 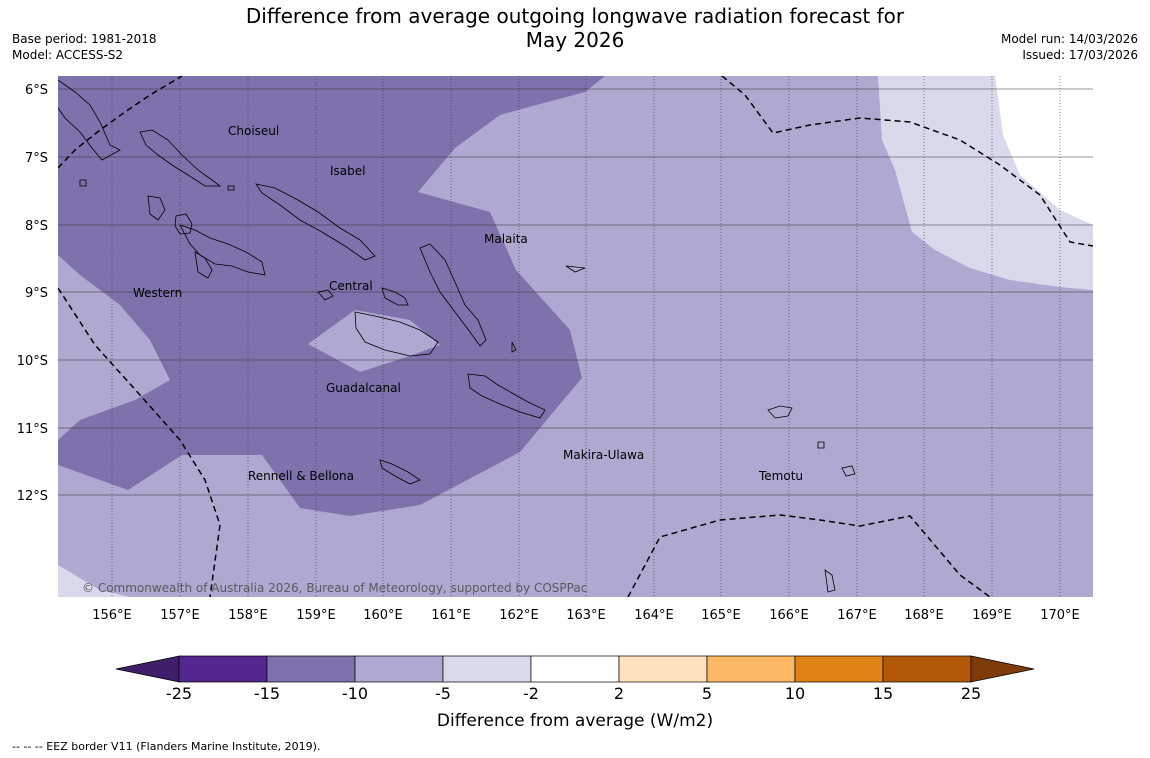 What do you see at coordinates (654, 615) in the screenshot?
I see `lon-label: 164°E` at bounding box center [654, 615].